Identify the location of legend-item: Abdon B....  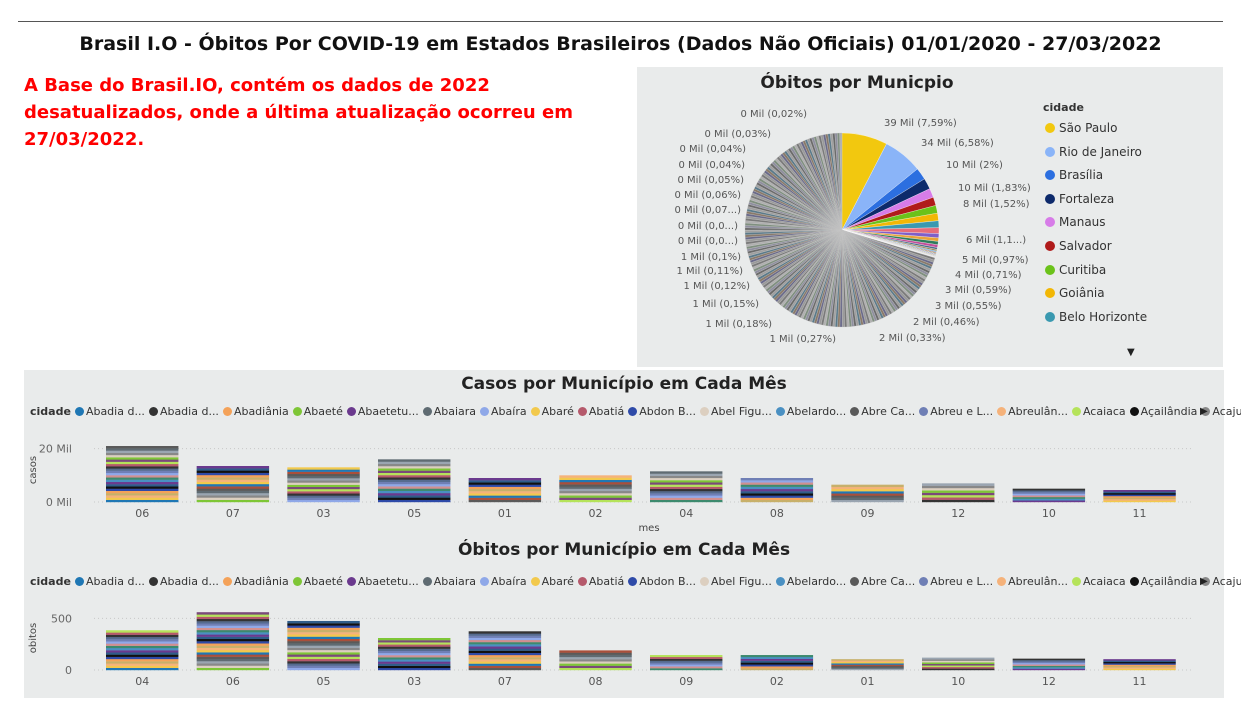
(662, 581).